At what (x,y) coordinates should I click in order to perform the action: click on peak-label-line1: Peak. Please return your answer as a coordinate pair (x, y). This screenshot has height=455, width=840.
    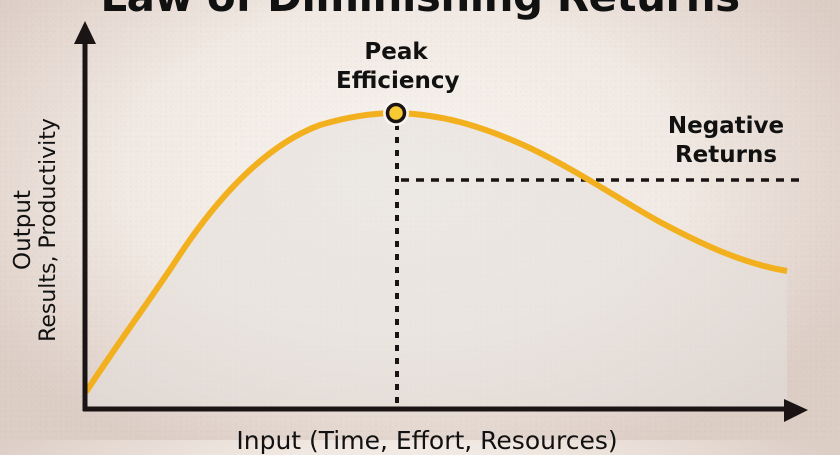
    Looking at the image, I should click on (396, 52).